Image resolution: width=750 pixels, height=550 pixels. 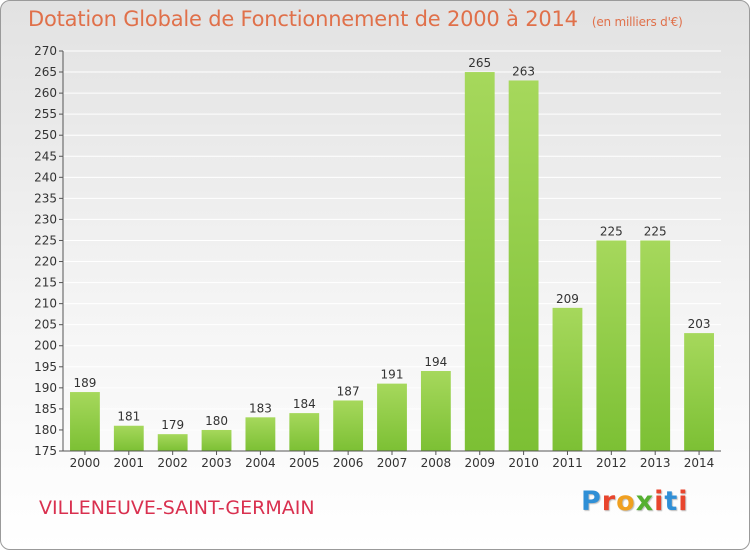 What do you see at coordinates (45, 135) in the screenshot?
I see `y-tick-label: 250` at bounding box center [45, 135].